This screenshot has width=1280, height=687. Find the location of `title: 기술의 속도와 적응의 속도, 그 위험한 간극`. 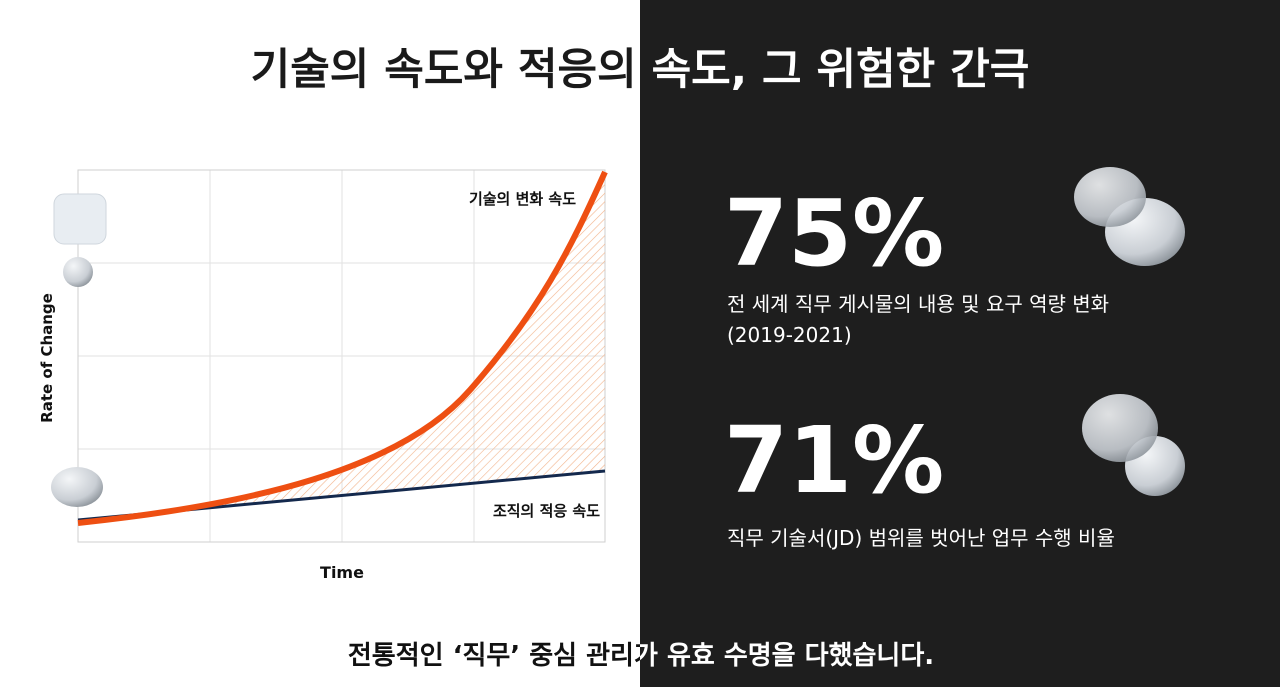

title: 기술의 속도와 적응의 속도, 그 위험한 간극 is located at coordinates (640, 70).